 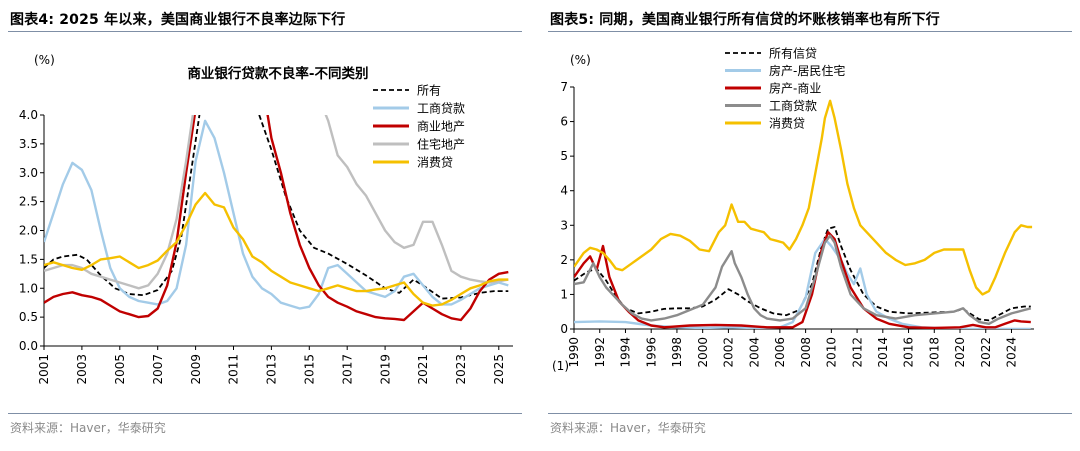 What do you see at coordinates (883, 352) in the screenshot?
I see `x-tick-label: 2014` at bounding box center [883, 352].